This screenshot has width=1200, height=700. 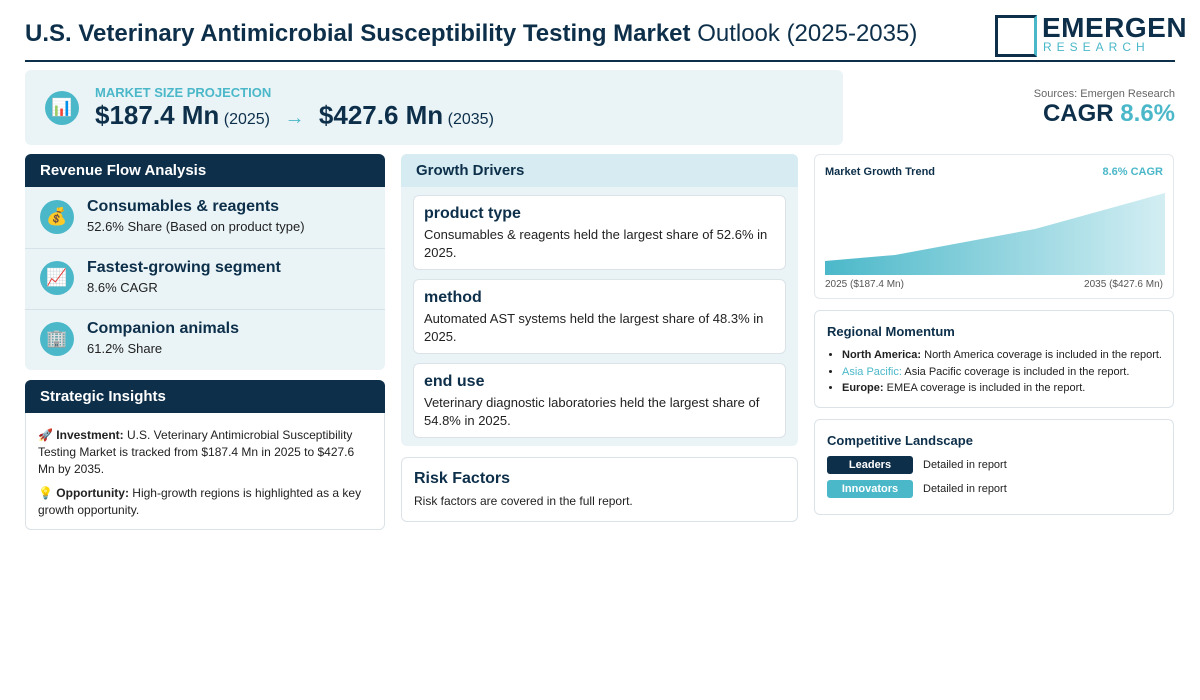 What do you see at coordinates (57, 339) in the screenshot?
I see `item-icon: 🏢` at bounding box center [57, 339].